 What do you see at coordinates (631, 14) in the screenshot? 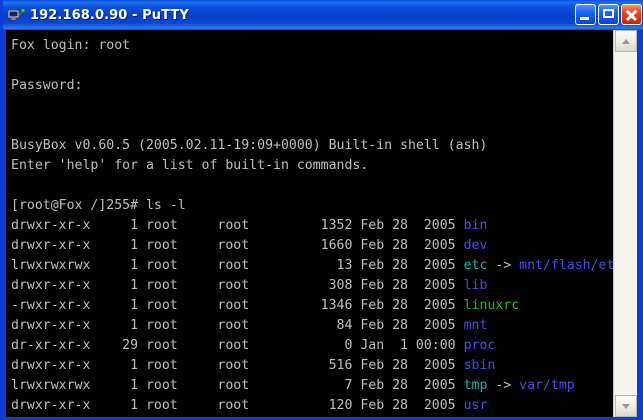
I see `close-button` at bounding box center [631, 14].